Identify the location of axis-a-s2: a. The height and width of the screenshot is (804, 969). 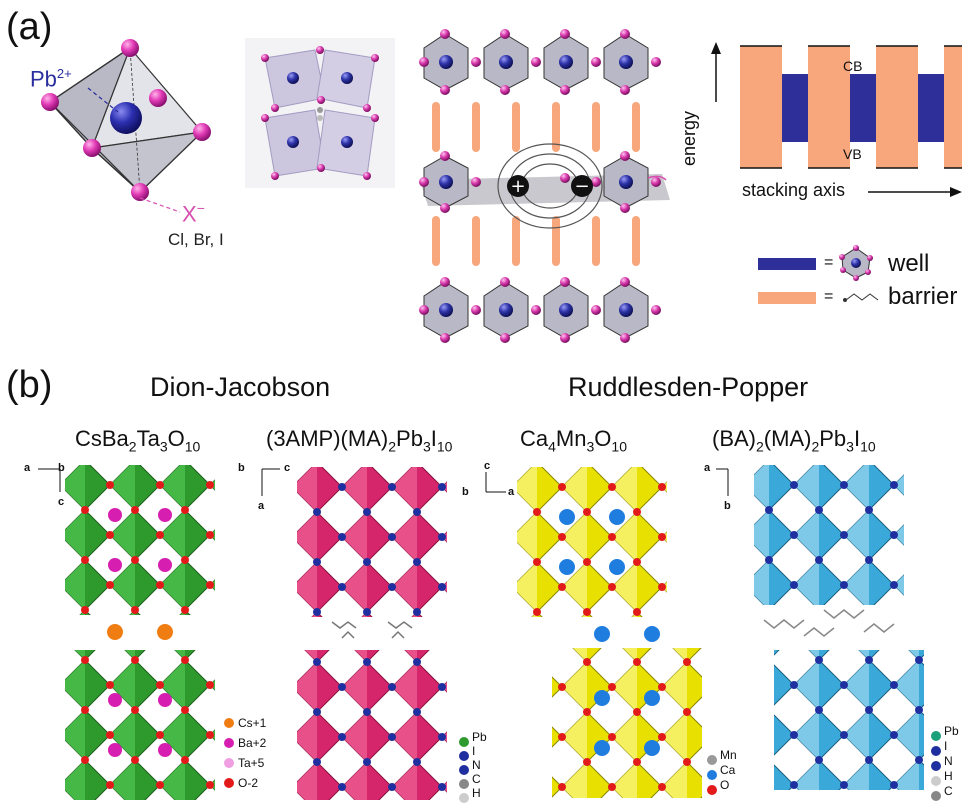
(261, 506).